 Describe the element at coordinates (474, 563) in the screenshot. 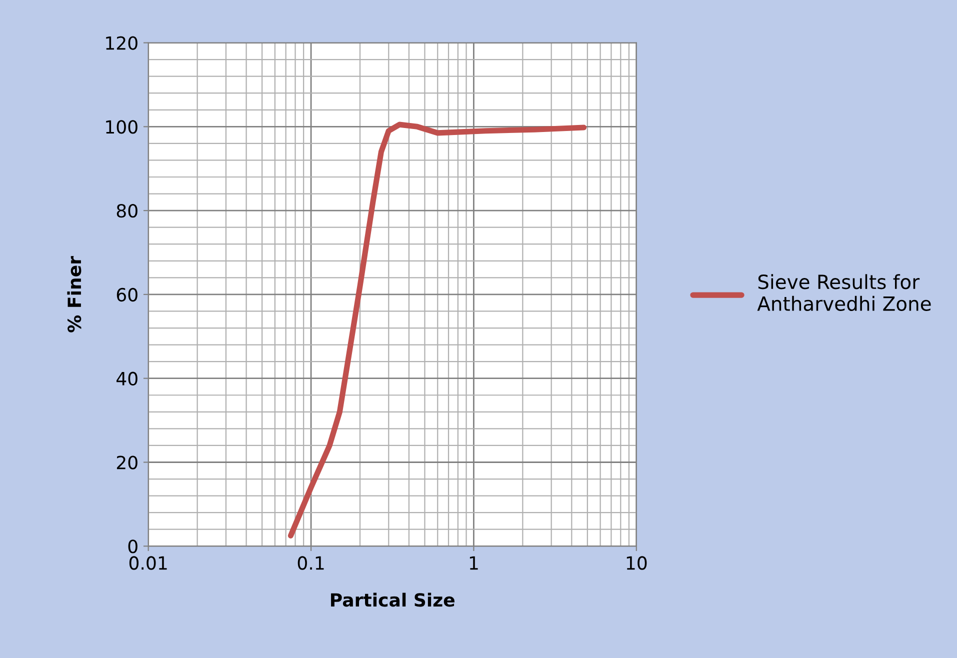

I see `x-tick-label: 1` at that location.